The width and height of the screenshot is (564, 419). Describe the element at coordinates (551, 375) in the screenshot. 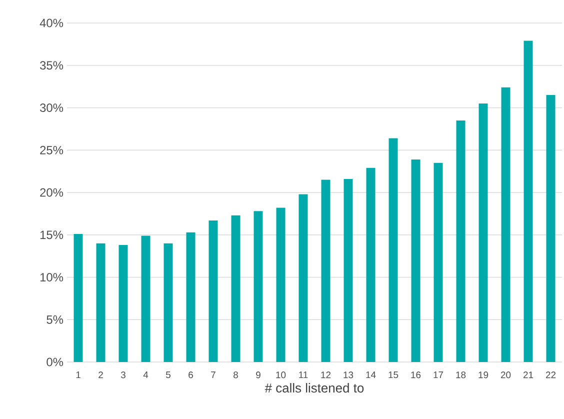

I see `x-tick-label: 22` at that location.